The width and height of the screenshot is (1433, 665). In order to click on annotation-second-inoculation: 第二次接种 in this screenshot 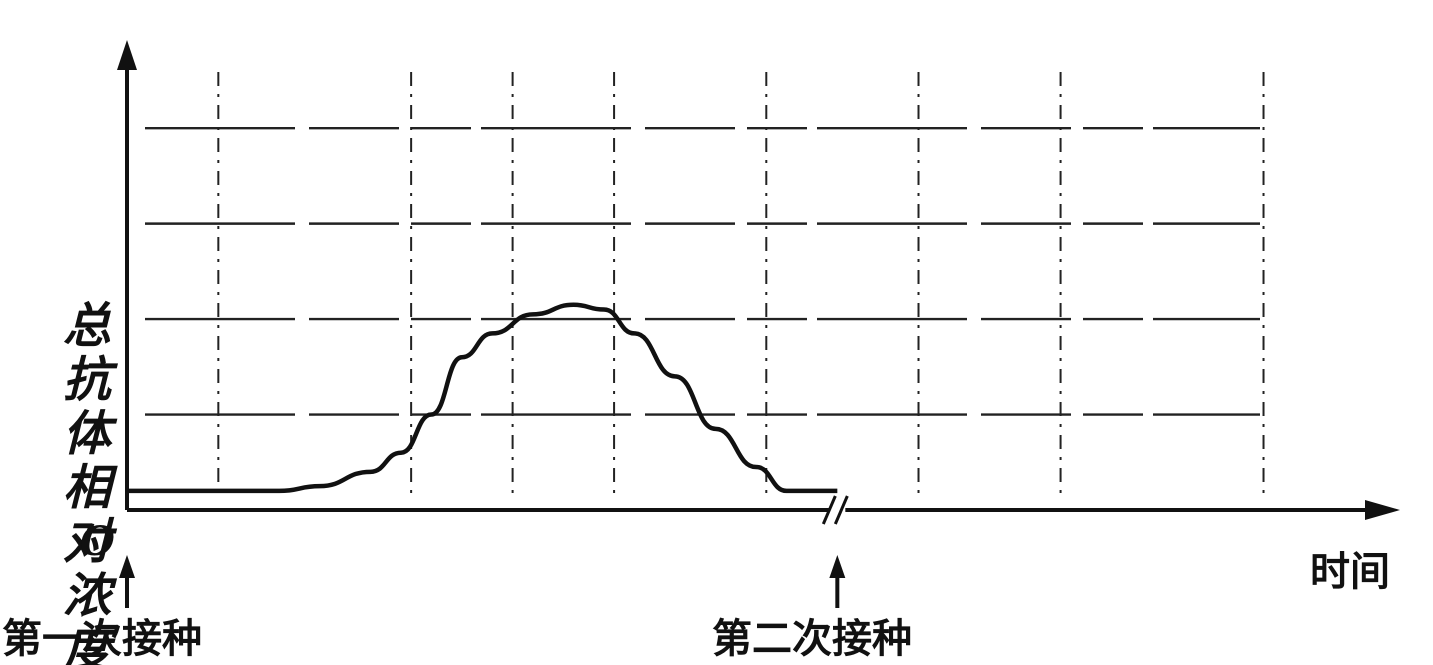, I will do `click(812, 639)`.